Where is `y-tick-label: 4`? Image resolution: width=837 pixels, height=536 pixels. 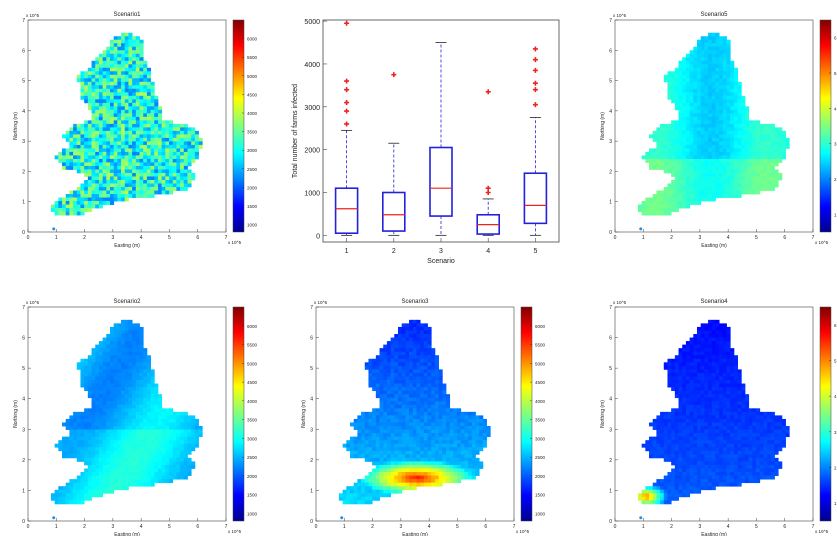
y-tick-label: 4 is located at coordinates (610, 112).